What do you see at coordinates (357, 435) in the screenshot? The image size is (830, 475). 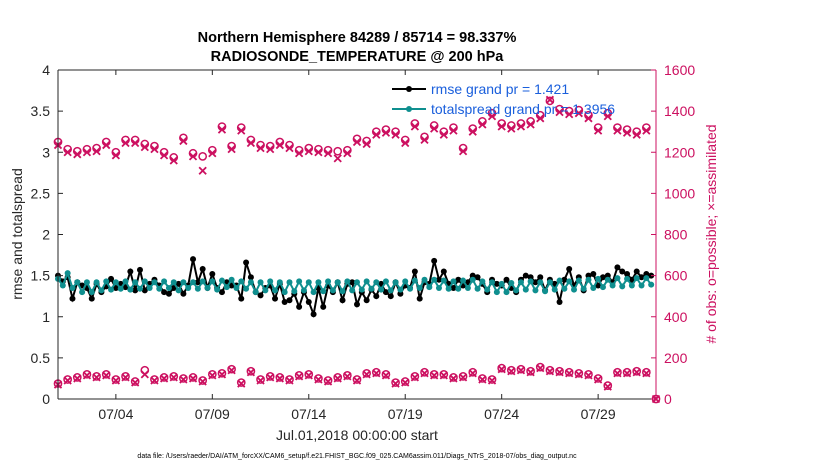 I see `x-axis-label: Jul.01,2018 00:00:00 start` at bounding box center [357, 435].